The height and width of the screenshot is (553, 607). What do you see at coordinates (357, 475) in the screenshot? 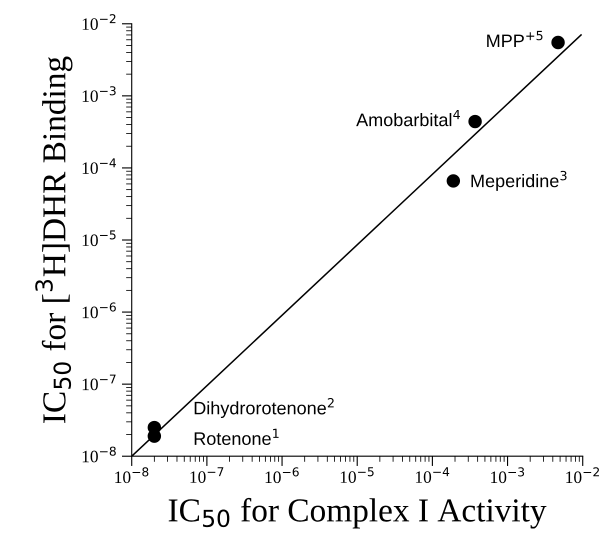
I see `x-tick-label: 10$^{−5}$` at bounding box center [357, 475].